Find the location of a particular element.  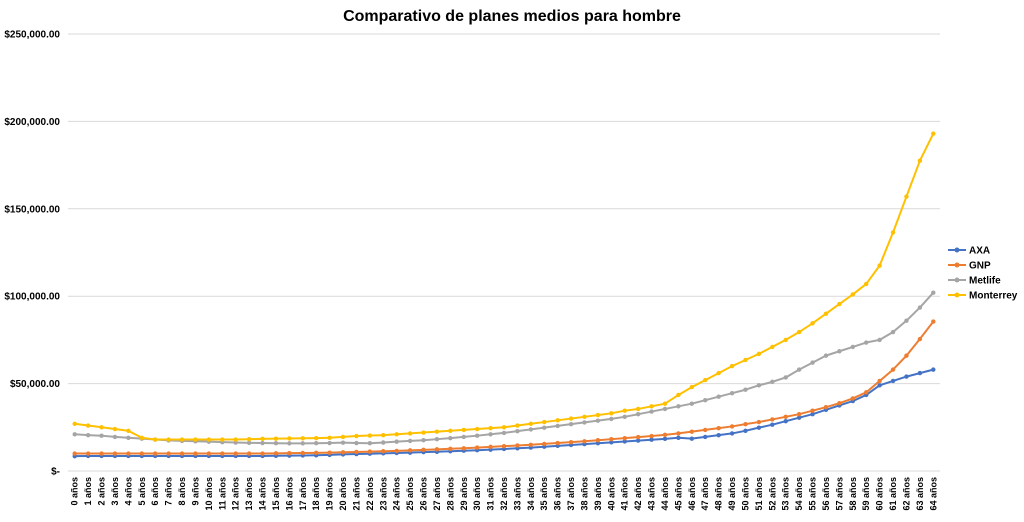

x-tick-label: 45 años is located at coordinates (678, 494).